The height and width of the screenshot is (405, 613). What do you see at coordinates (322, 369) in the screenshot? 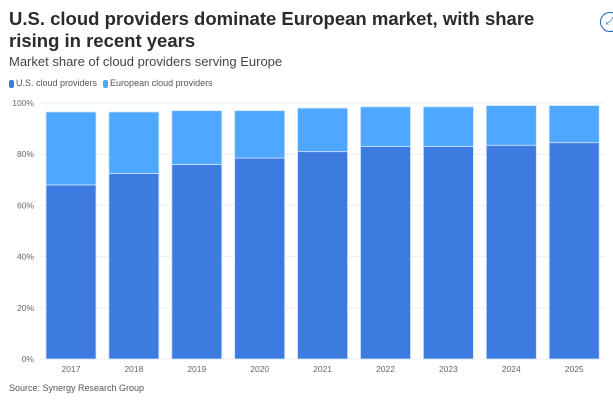
I see `x-tick-label: 2021` at bounding box center [322, 369].